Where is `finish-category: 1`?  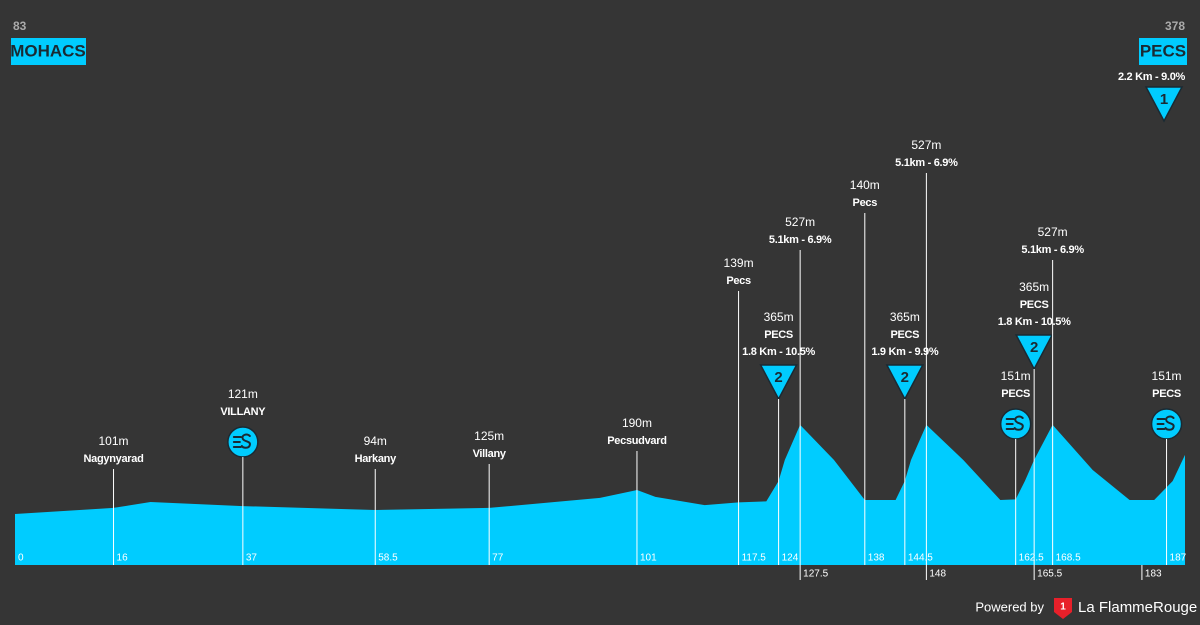
finish-category: 1 is located at coordinates (1164, 99).